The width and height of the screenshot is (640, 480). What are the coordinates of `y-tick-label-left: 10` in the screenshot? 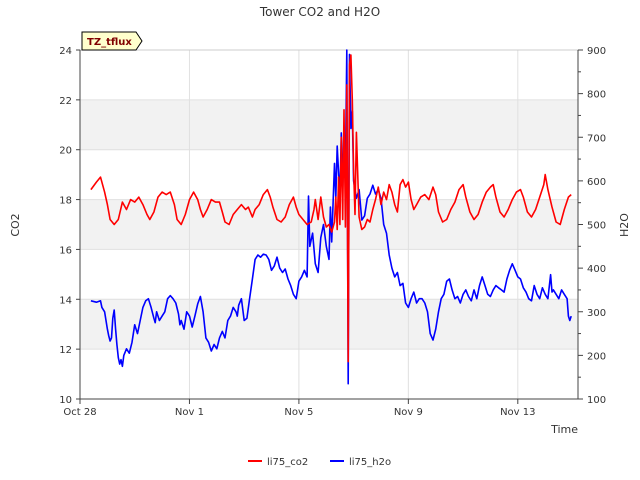 It's located at (65, 400).